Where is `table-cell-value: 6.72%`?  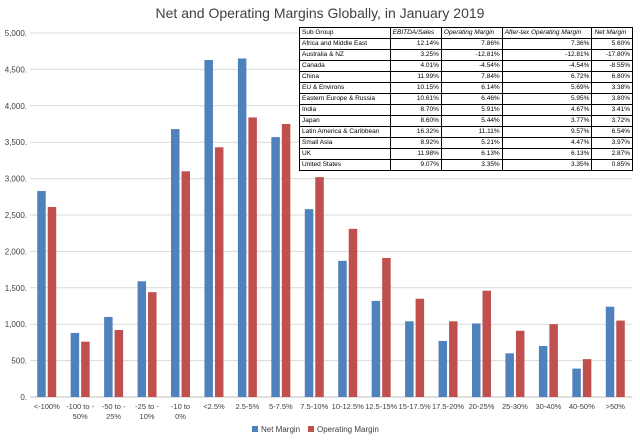 table-cell-value: 6.72% is located at coordinates (547, 77).